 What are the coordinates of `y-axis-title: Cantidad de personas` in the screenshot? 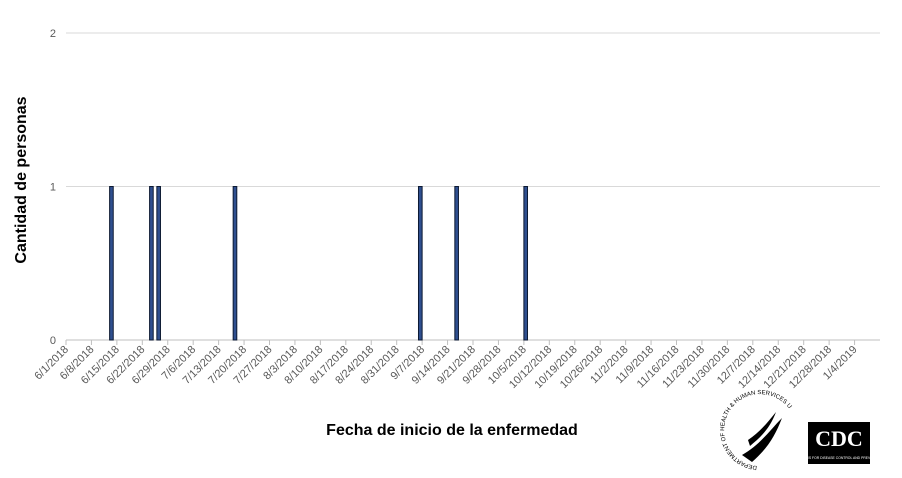 It's located at (21, 179).